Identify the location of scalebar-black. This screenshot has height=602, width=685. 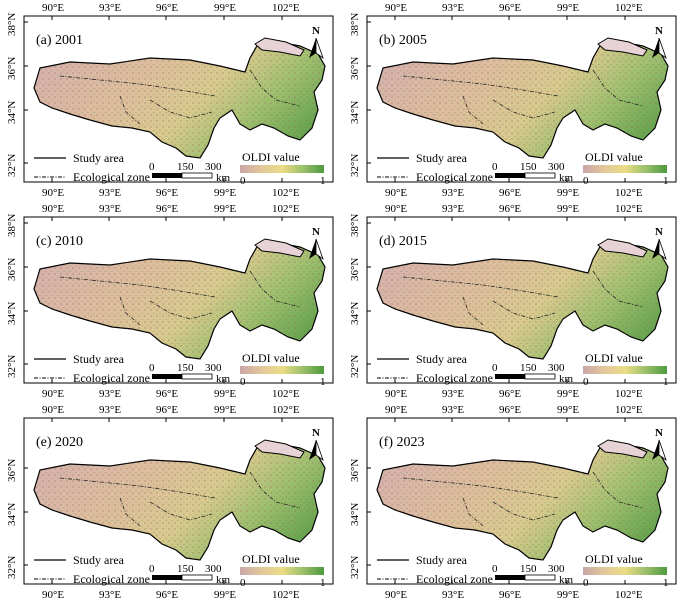
(167, 577).